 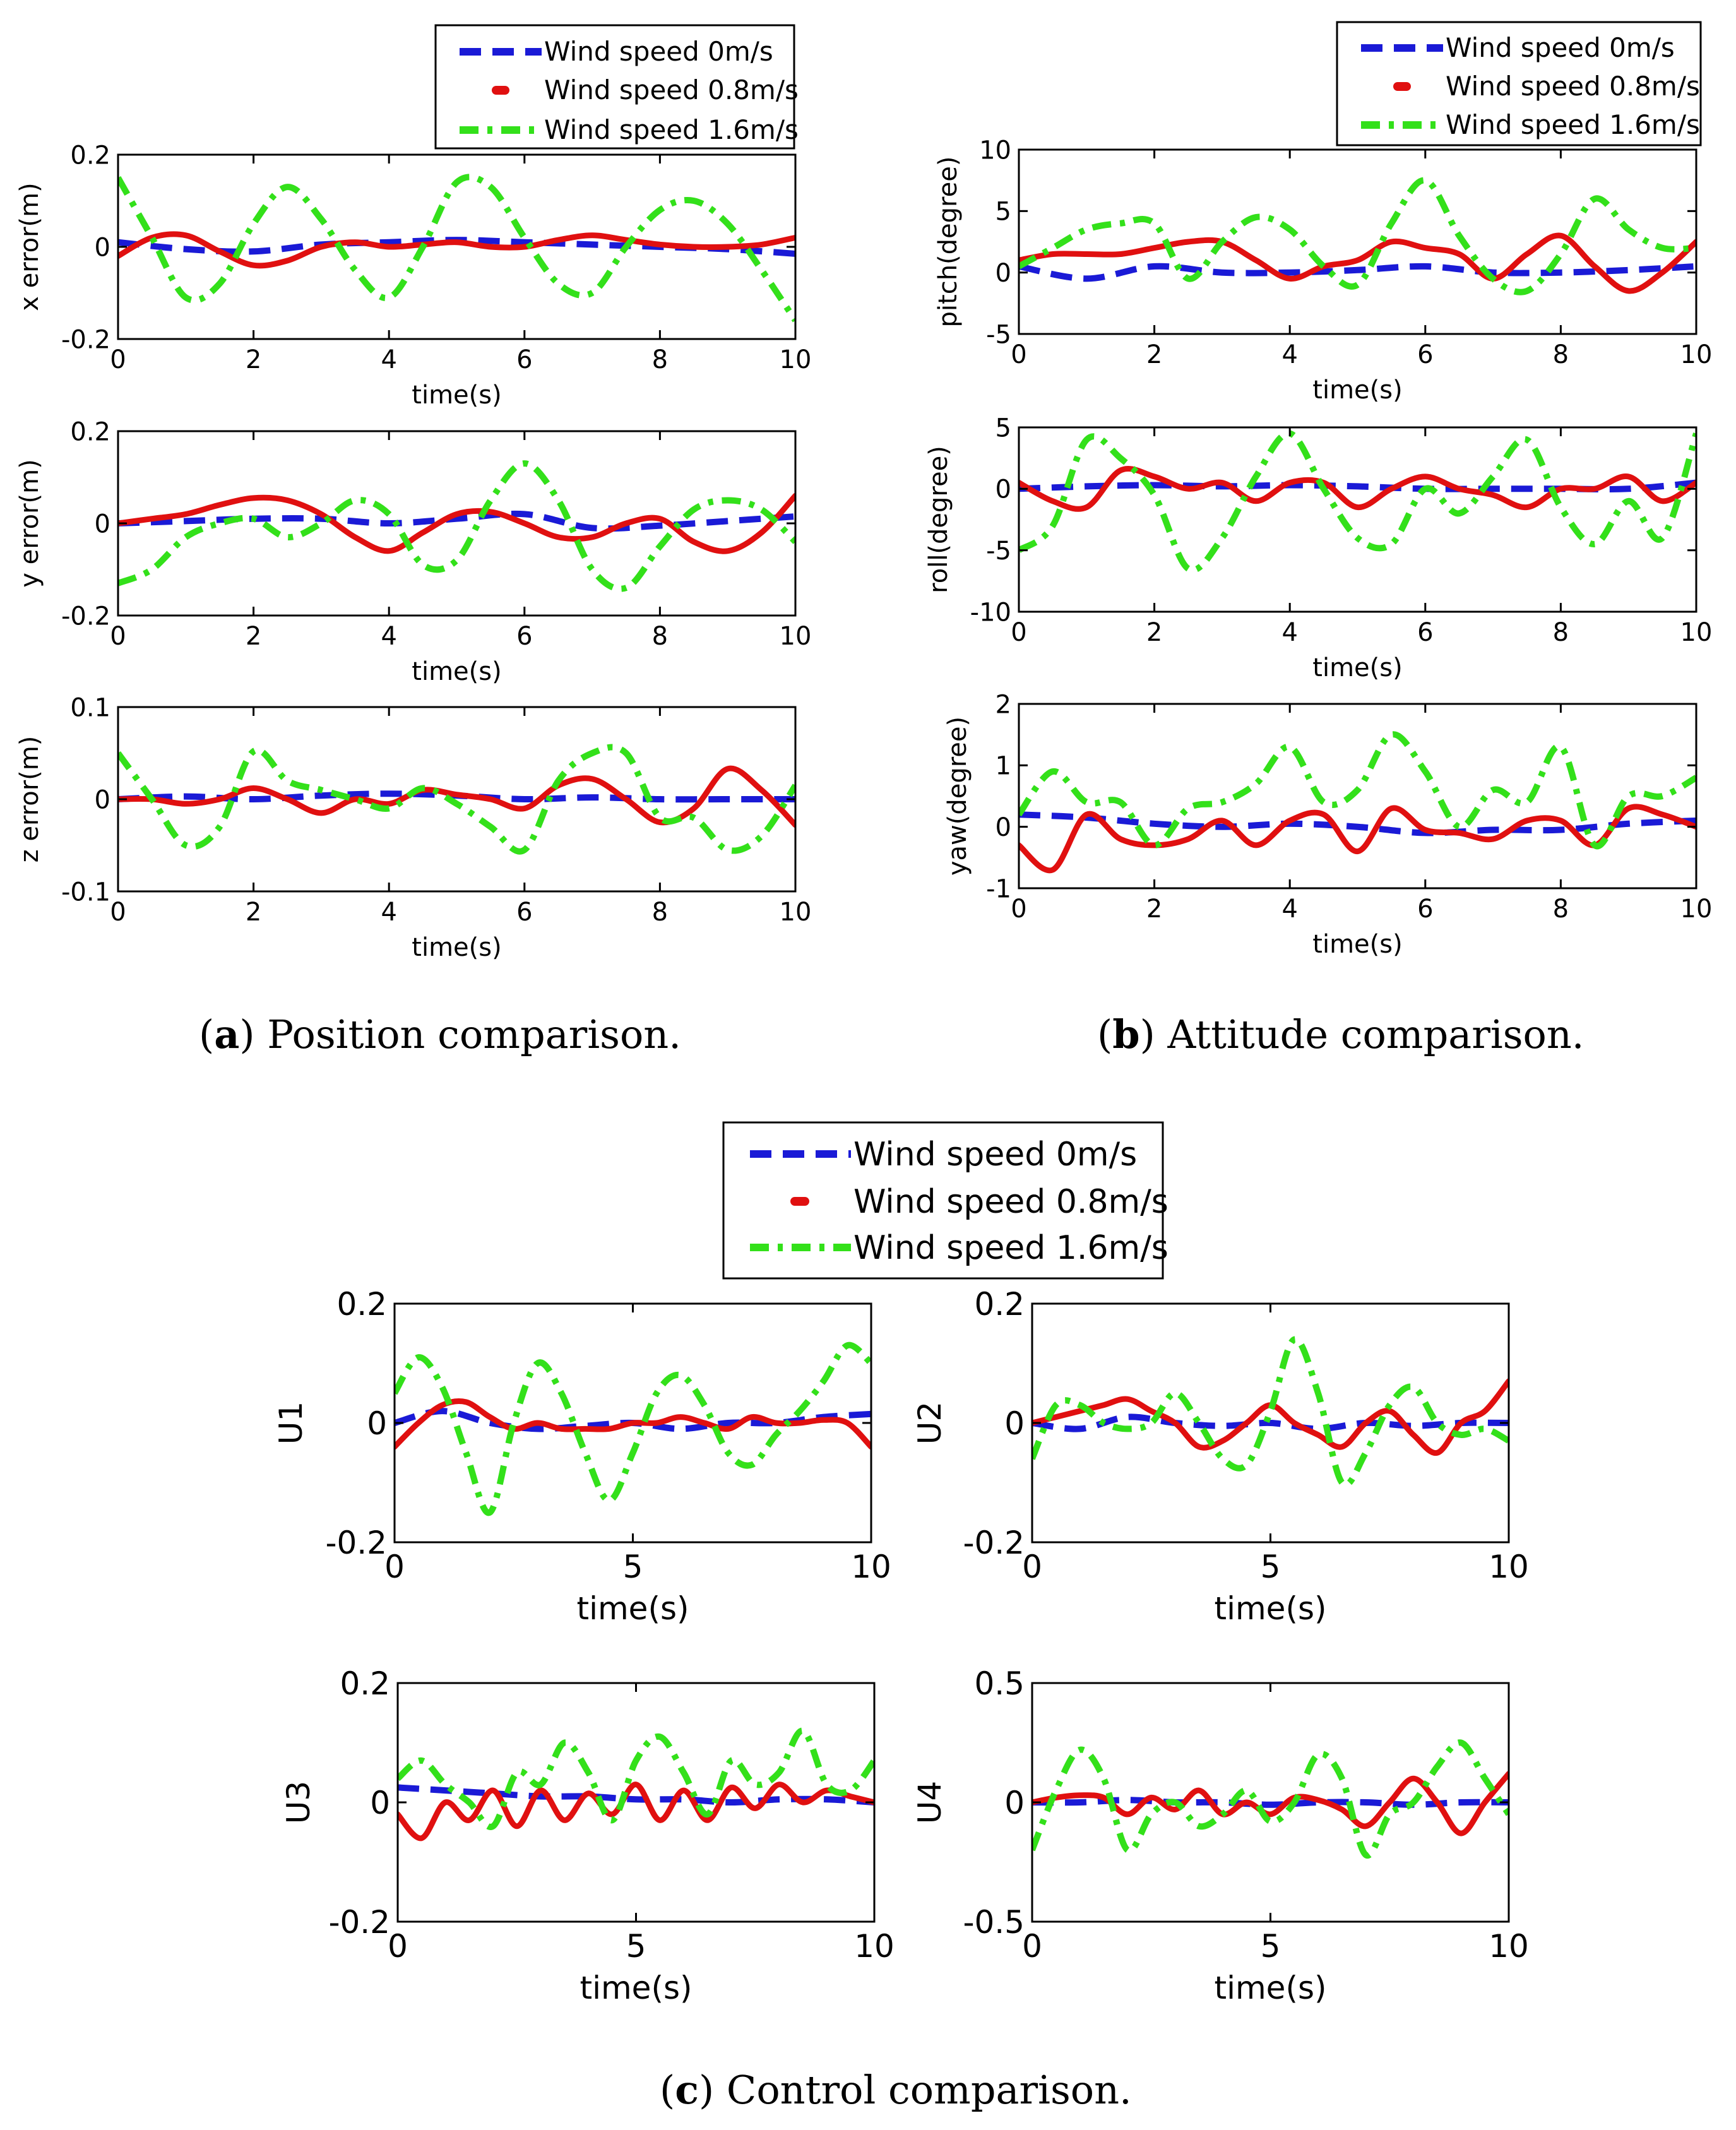 I want to click on roll-plot-area, so click(x=1357, y=519).